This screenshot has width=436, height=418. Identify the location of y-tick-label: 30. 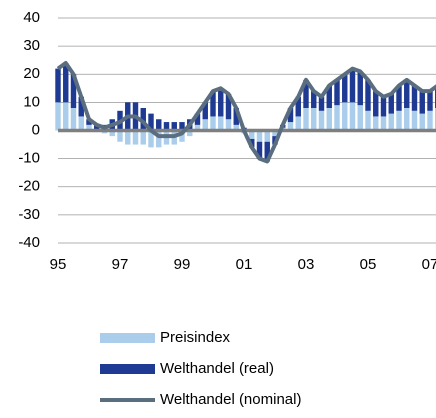
(31, 45).